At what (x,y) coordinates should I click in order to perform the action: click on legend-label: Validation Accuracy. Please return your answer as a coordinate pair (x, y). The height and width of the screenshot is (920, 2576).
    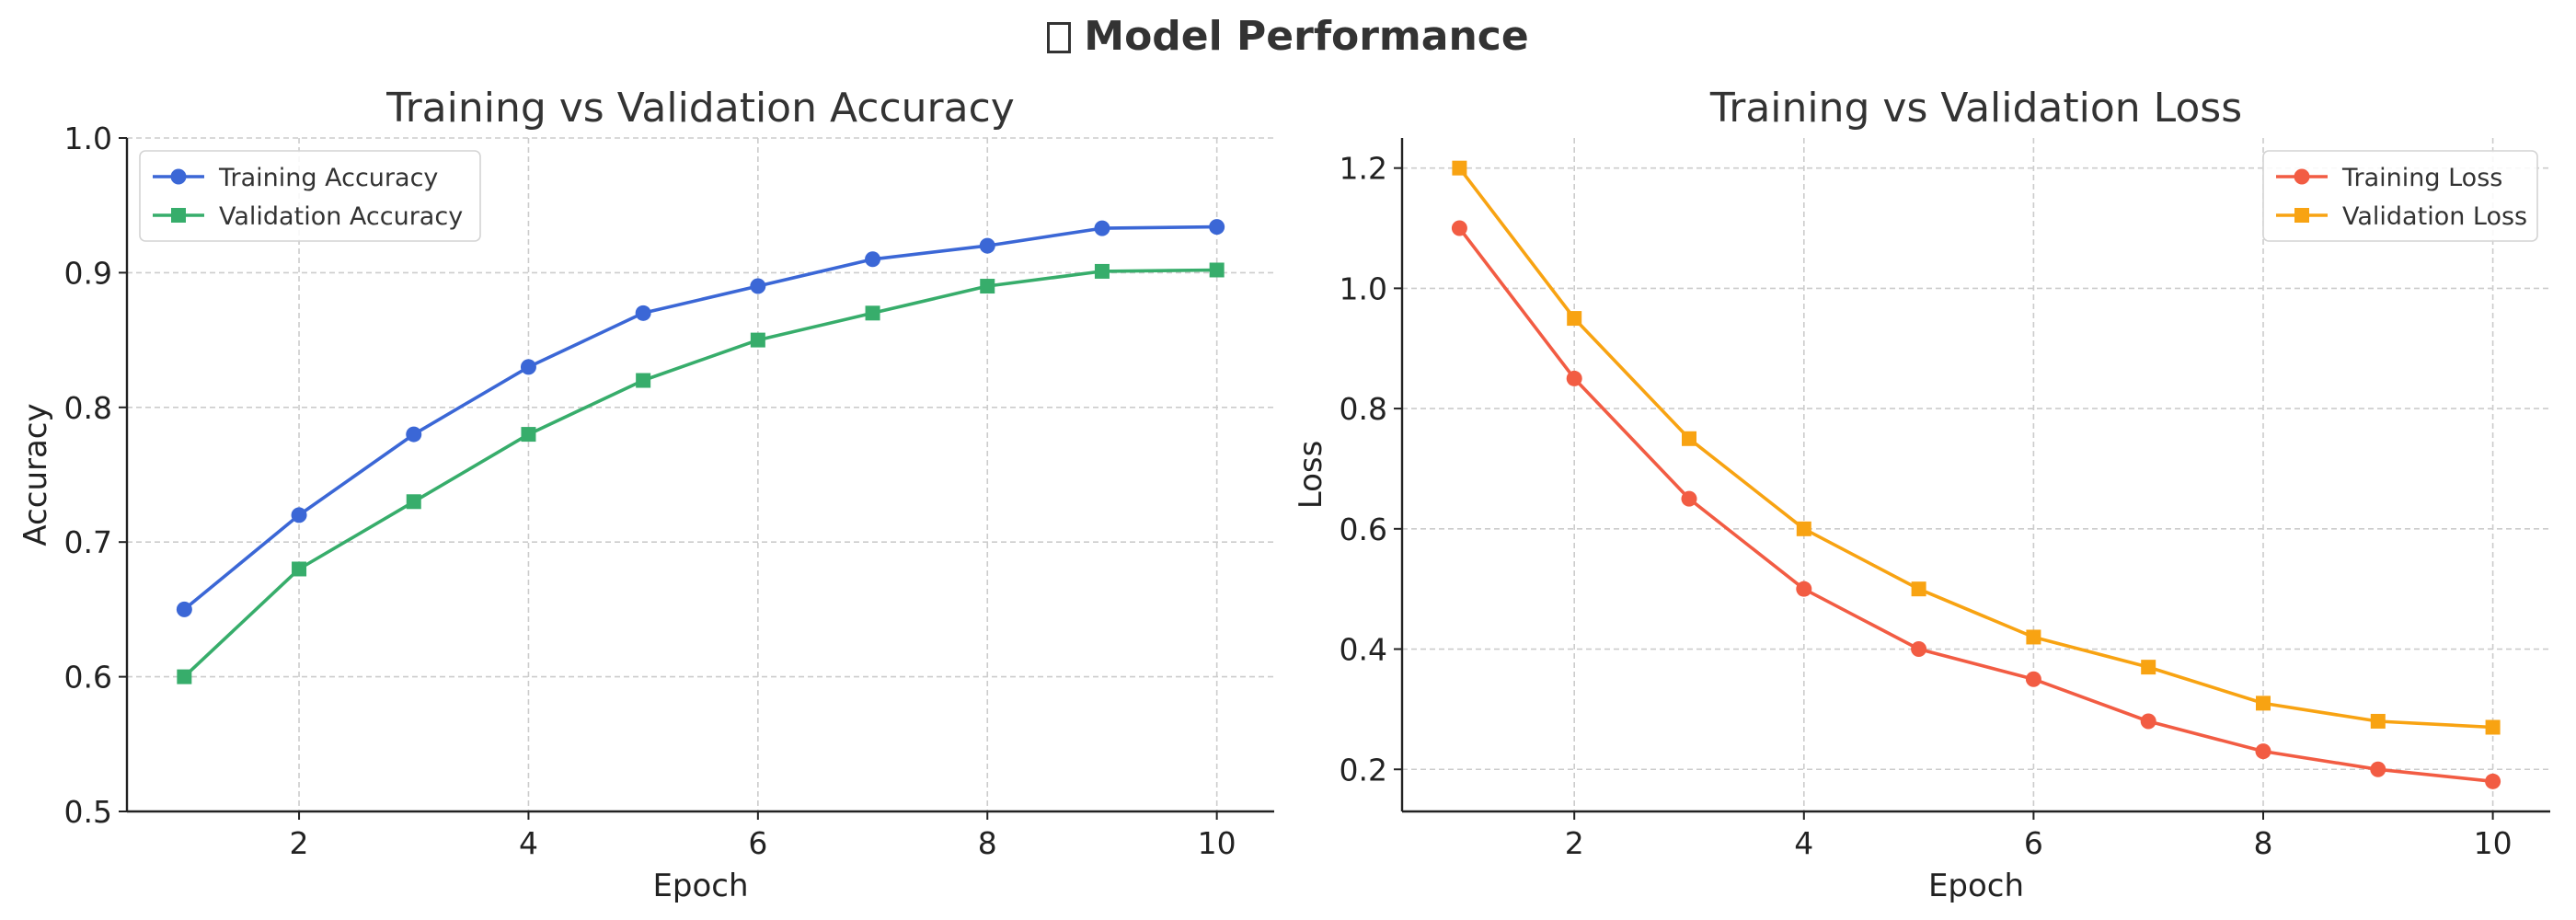
    Looking at the image, I should click on (341, 216).